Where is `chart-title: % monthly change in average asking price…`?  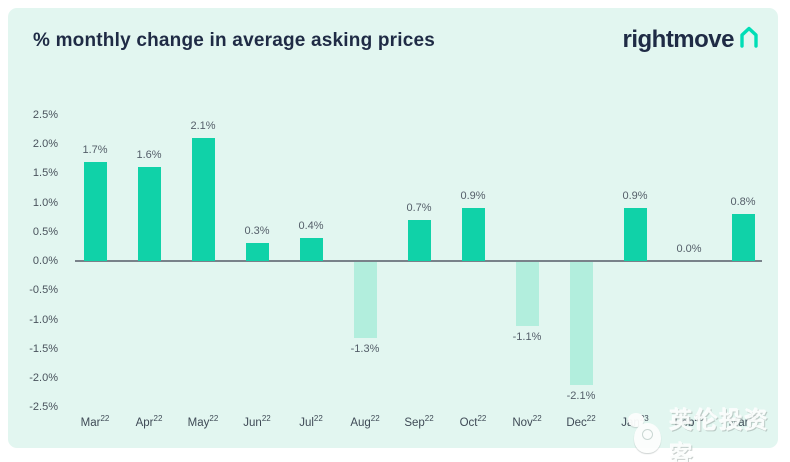 chart-title: % monthly change in average asking price… is located at coordinates (234, 40).